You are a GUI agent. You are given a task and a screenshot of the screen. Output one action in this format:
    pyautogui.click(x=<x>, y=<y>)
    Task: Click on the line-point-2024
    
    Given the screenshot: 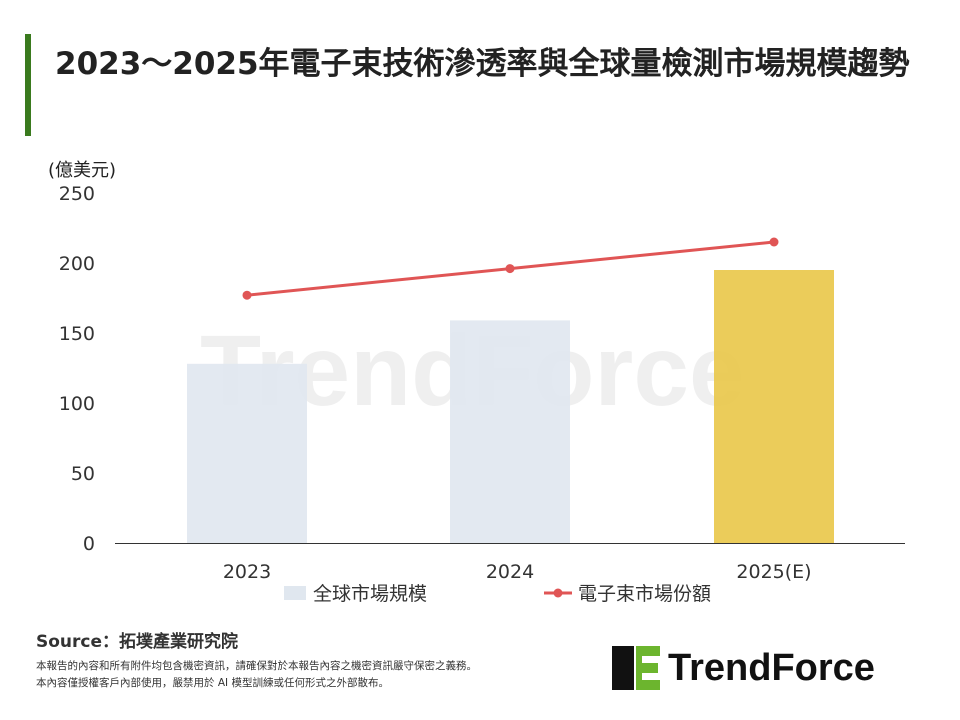 What is the action you would take?
    pyautogui.click(x=510, y=269)
    